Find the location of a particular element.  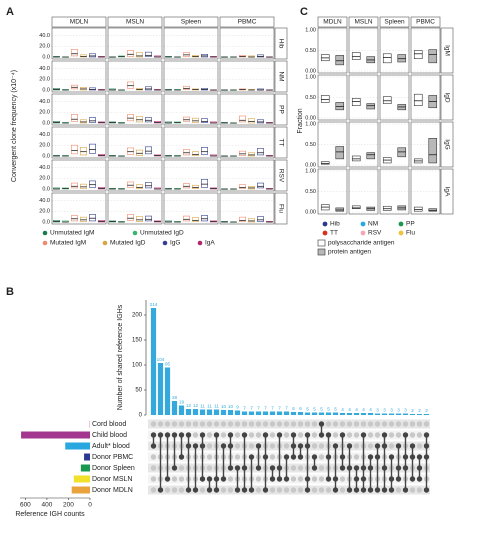

x-axis-title: Reference IGH counts is located at coordinates (50, 514).